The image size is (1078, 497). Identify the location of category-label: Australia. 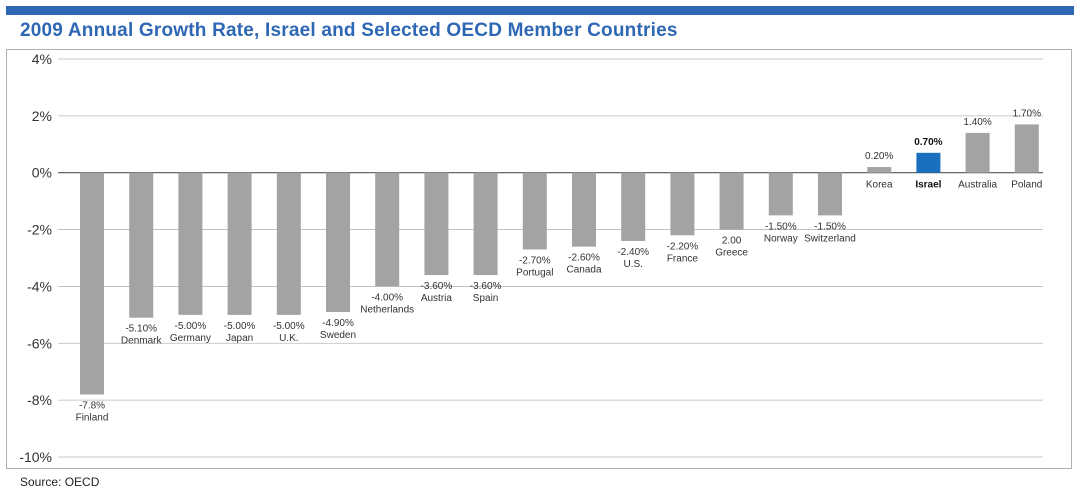
(977, 185).